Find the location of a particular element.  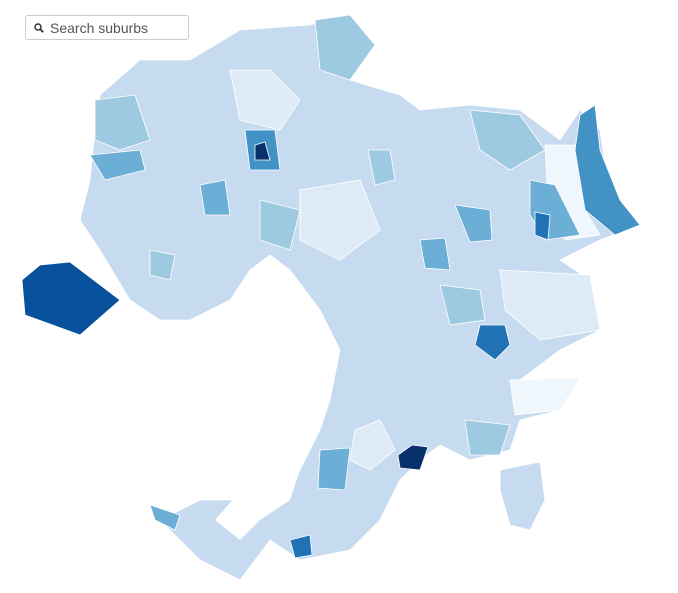

search-box: Search suburbs is located at coordinates (107, 27).